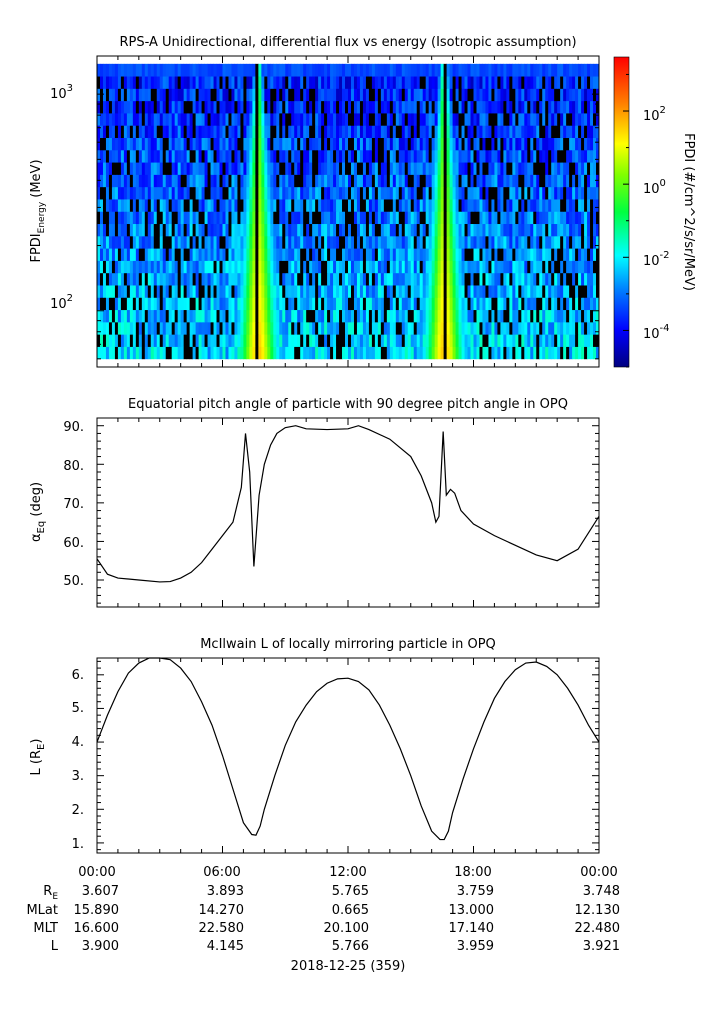  Describe the element at coordinates (225, 891) in the screenshot. I see `ephem-re-1: 3.893` at that location.